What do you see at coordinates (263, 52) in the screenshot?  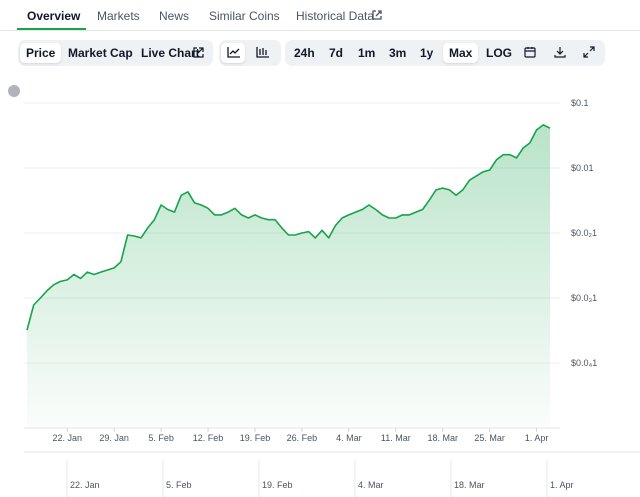 I see `candle-icon` at bounding box center [263, 52].